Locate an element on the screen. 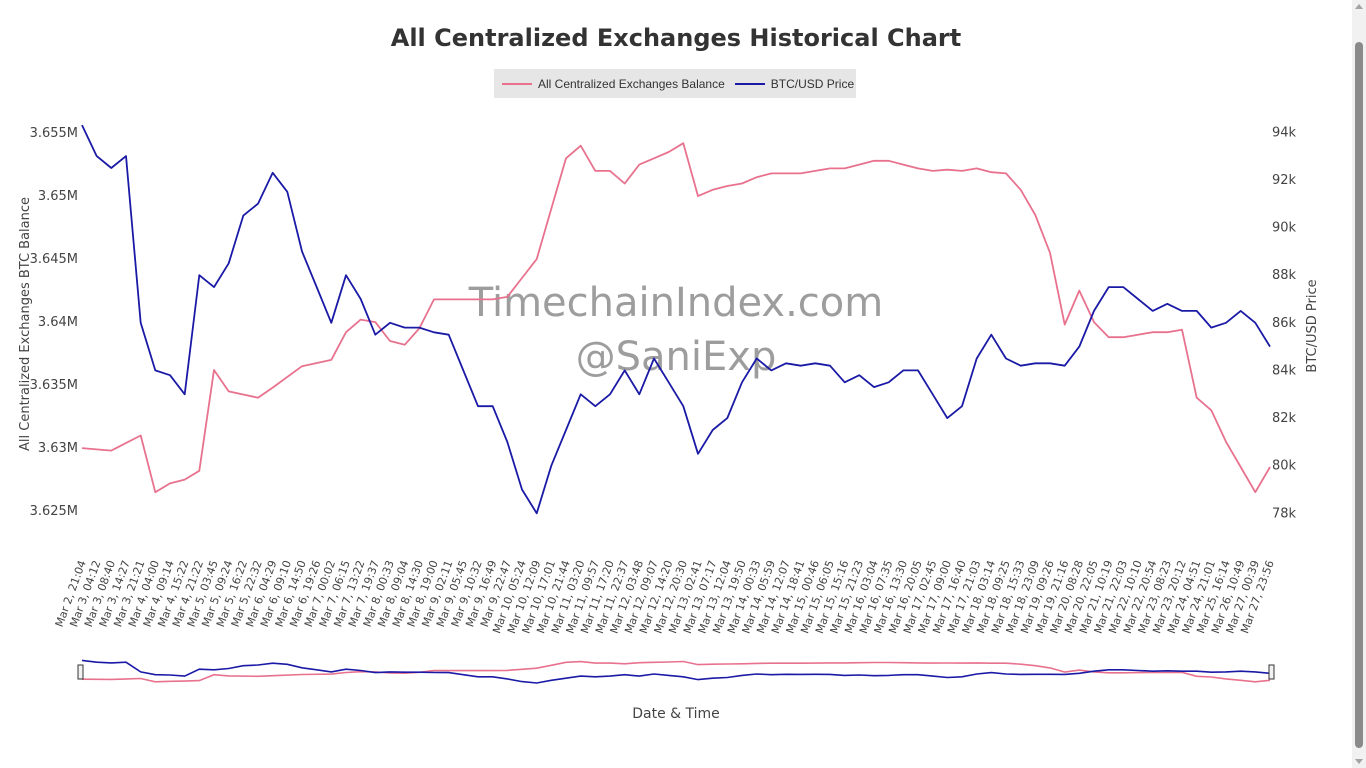 Image resolution: width=1366 pixels, height=768 pixels. y-left-tick-label: 3.63M is located at coordinates (58, 448).